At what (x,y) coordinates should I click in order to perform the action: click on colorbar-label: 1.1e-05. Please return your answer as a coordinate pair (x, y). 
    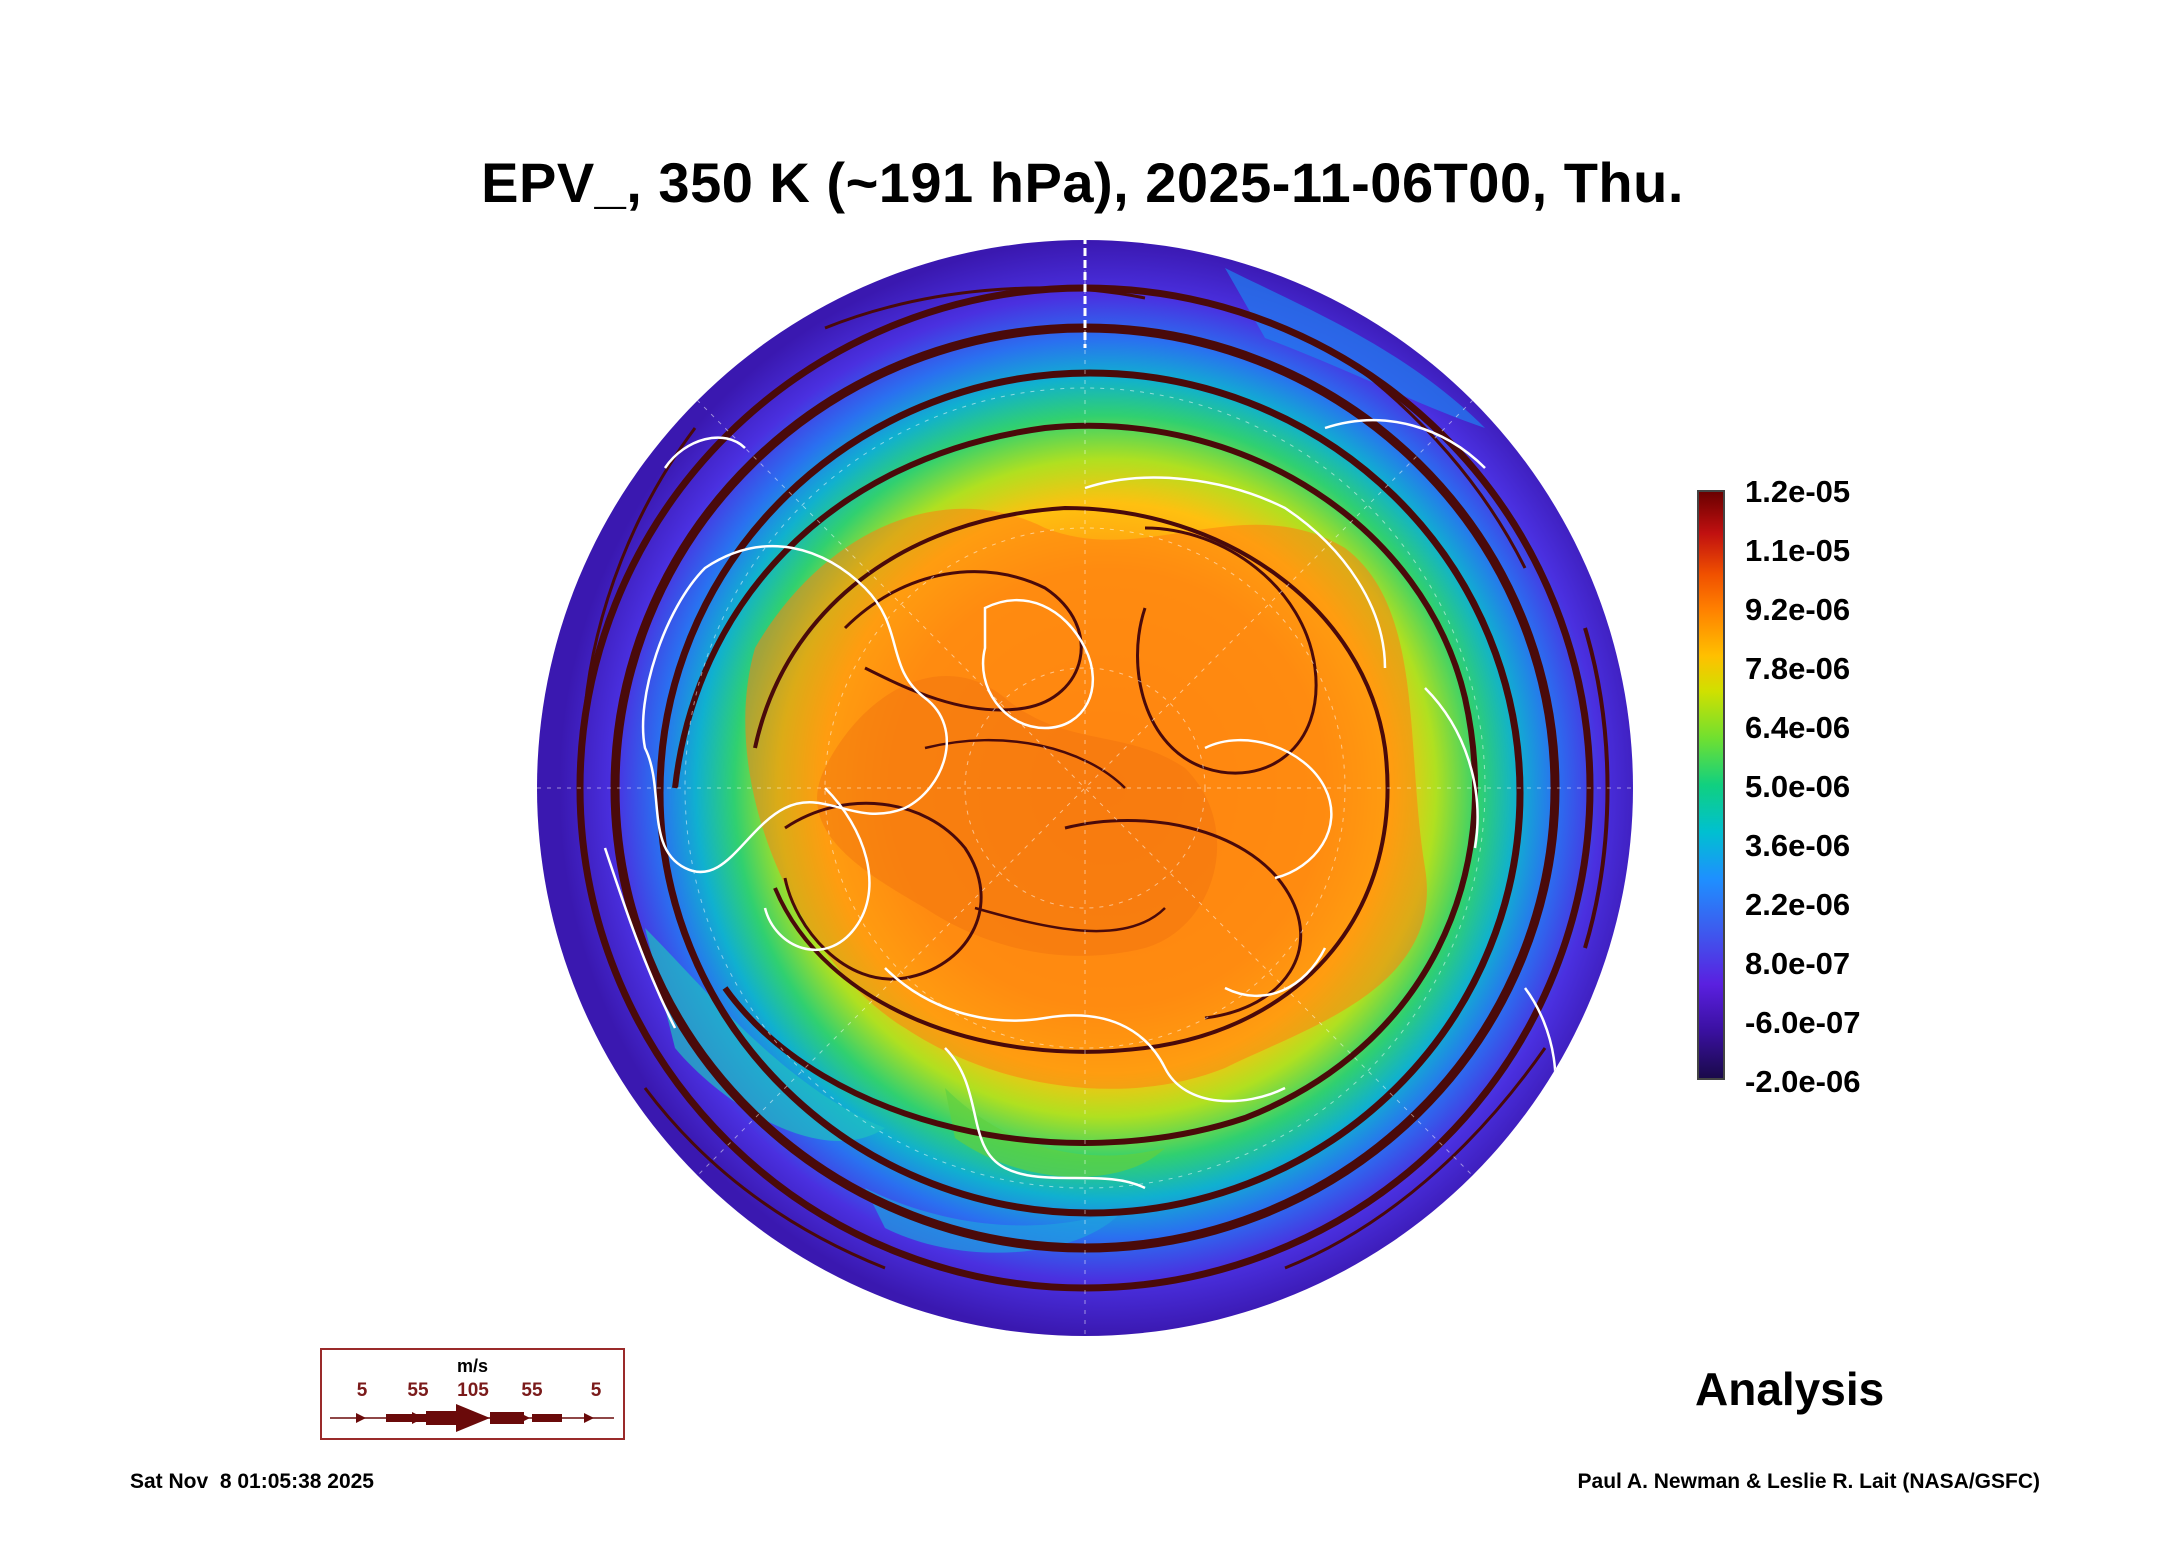
    Looking at the image, I should click on (1798, 550).